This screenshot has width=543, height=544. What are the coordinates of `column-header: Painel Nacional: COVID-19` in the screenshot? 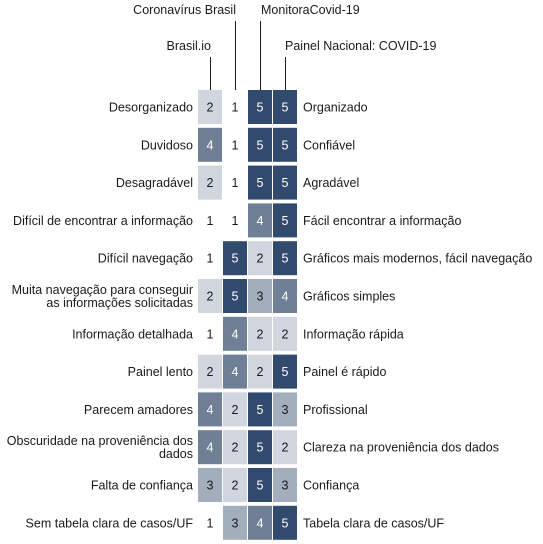 It's located at (361, 46).